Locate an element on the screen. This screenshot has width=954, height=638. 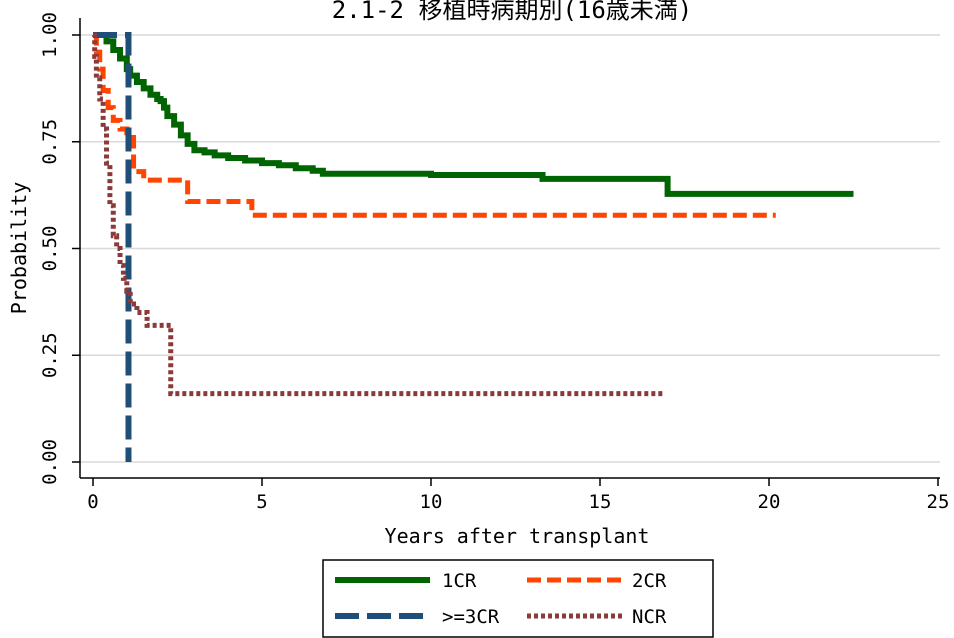
legend-label-1: 2CR is located at coordinates (649, 581).